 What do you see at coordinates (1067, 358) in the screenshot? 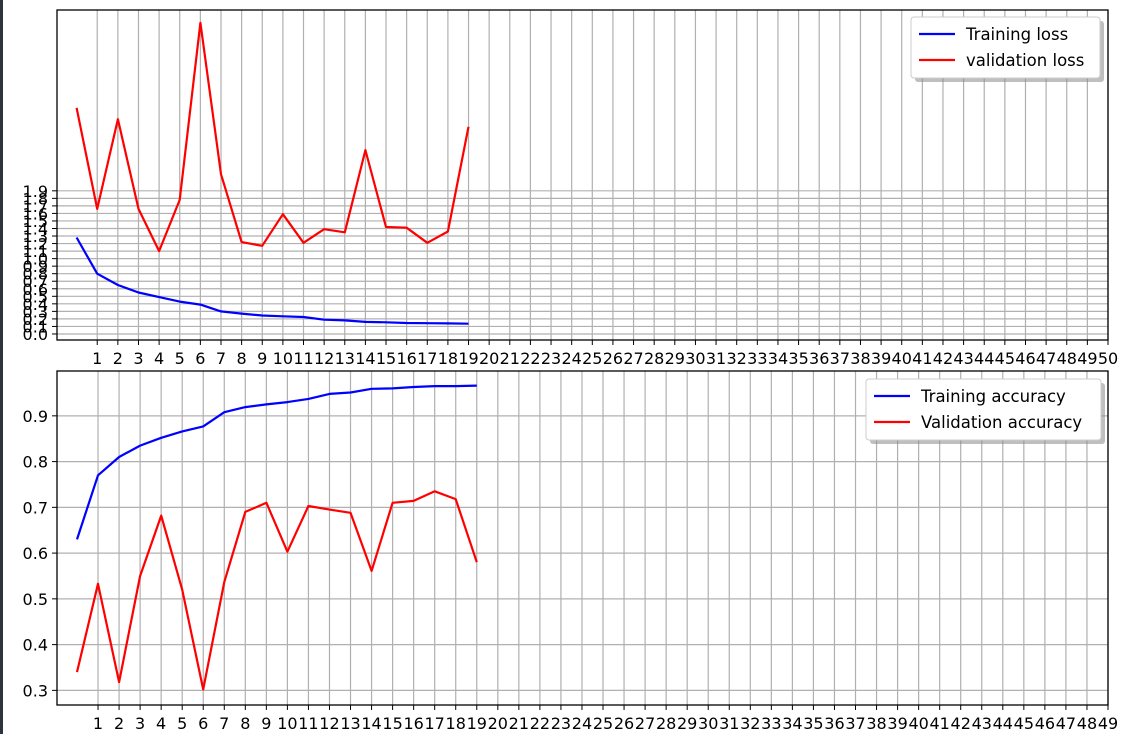
I see `x-tick-label: 48` at bounding box center [1067, 358].